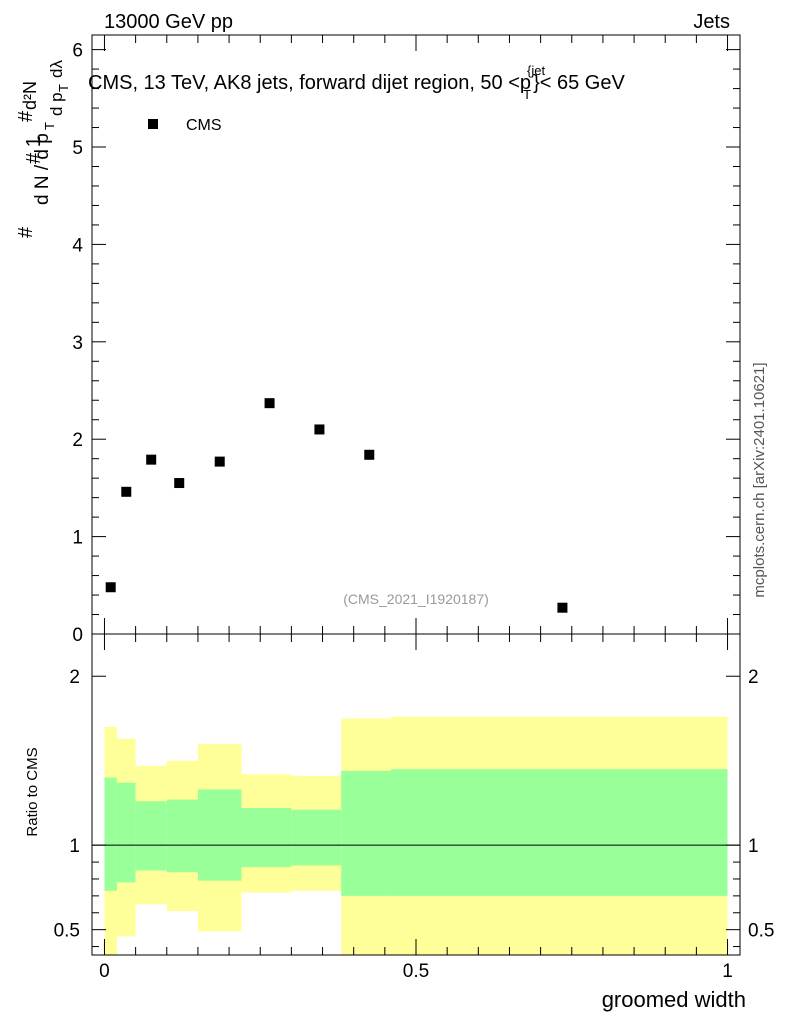 The width and height of the screenshot is (786, 1029). What do you see at coordinates (753, 846) in the screenshot?
I see `ratio-y-tick-label-right: 1` at bounding box center [753, 846].